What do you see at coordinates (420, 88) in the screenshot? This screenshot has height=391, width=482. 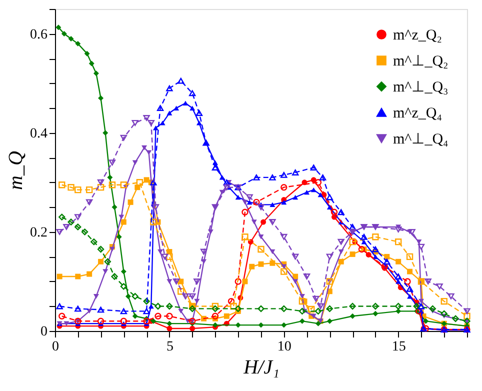 I see `legend-label: m^⊥_Q₃` at bounding box center [420, 88].